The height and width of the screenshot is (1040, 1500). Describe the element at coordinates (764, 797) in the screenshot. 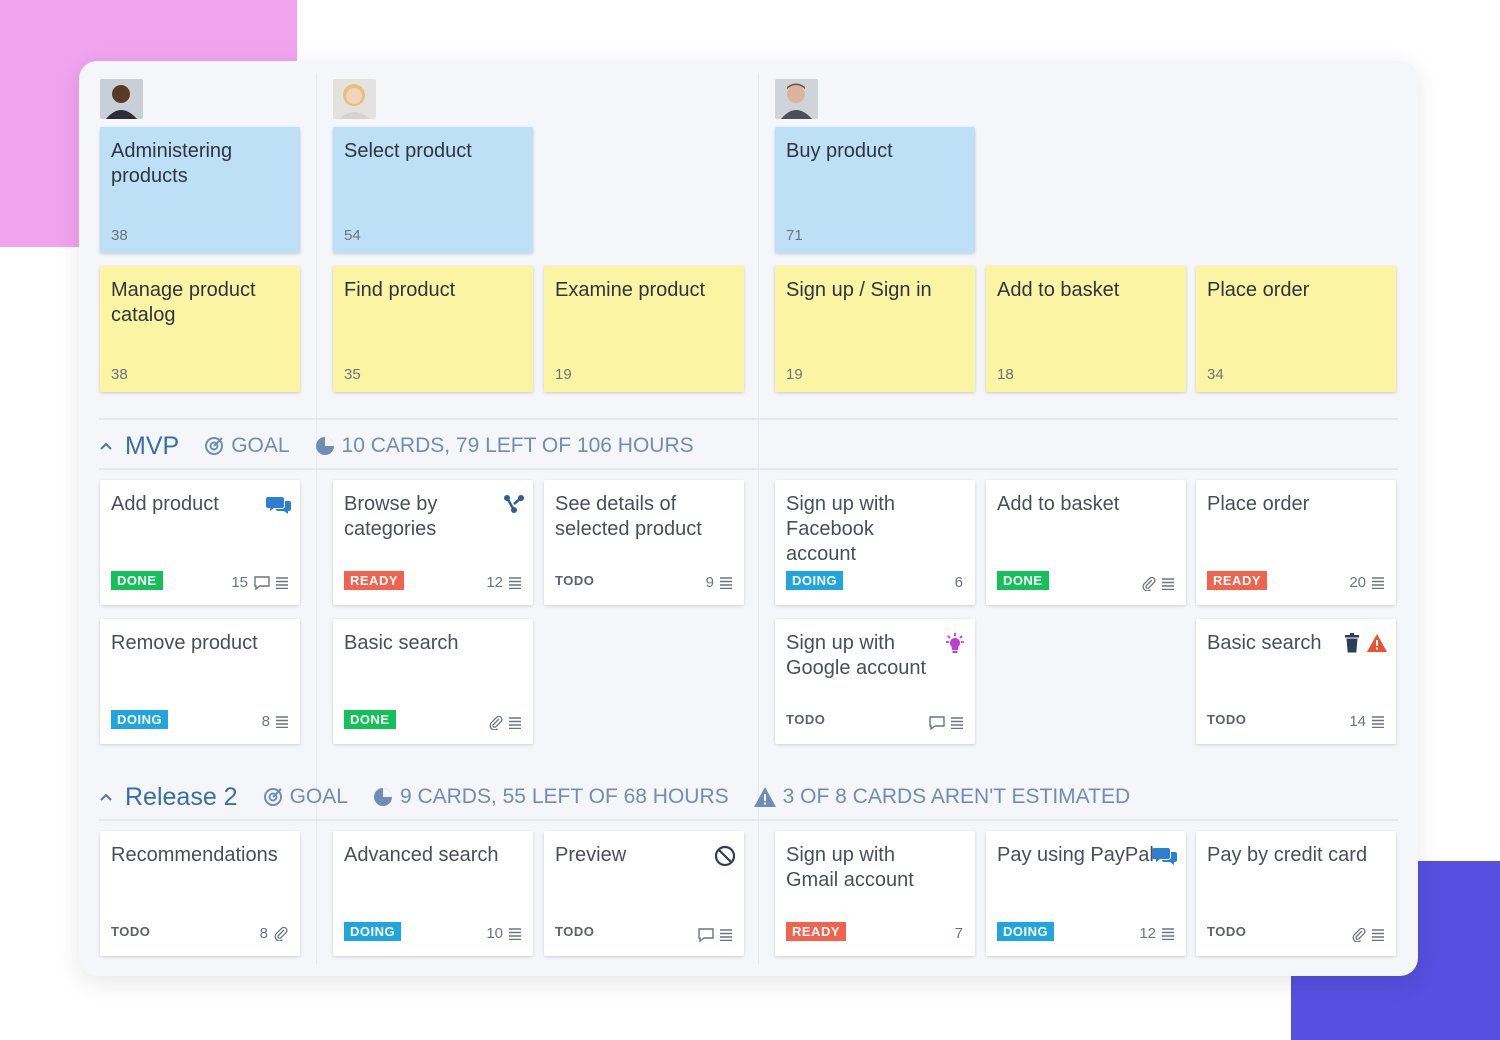

I see `warning-icon` at that location.